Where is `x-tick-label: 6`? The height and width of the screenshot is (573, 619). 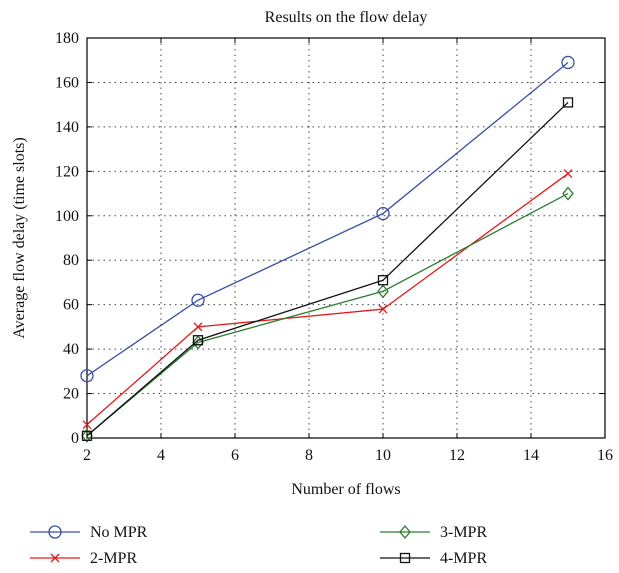 x-tick-label: 6 is located at coordinates (235, 455).